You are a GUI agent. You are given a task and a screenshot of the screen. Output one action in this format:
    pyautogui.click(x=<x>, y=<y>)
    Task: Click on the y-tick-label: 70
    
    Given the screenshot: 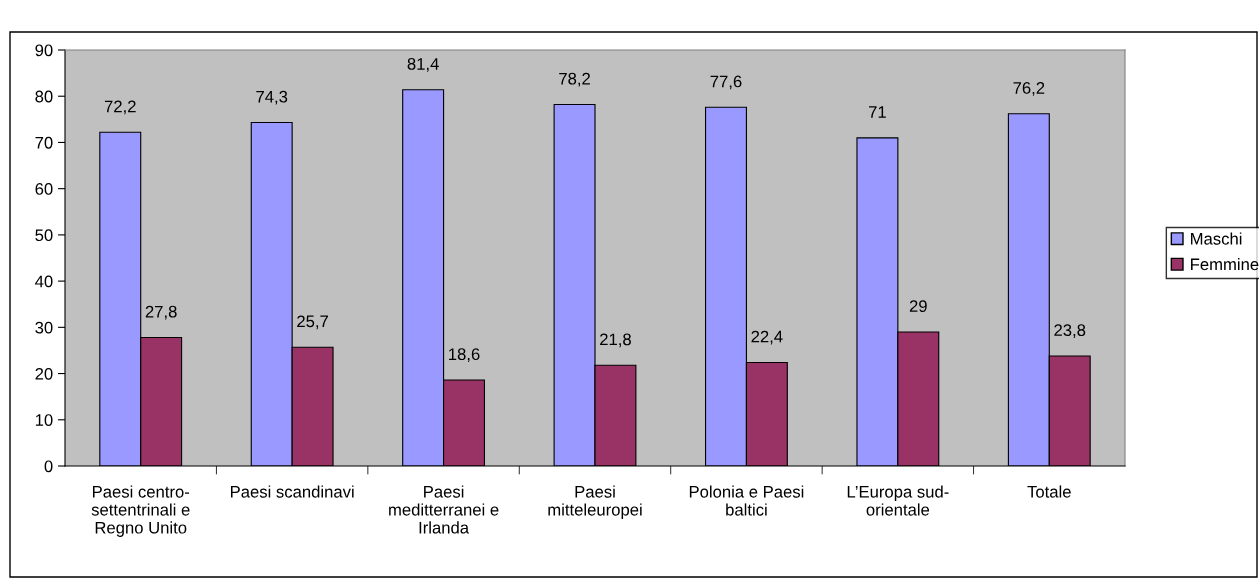 What is the action you would take?
    pyautogui.click(x=44, y=142)
    